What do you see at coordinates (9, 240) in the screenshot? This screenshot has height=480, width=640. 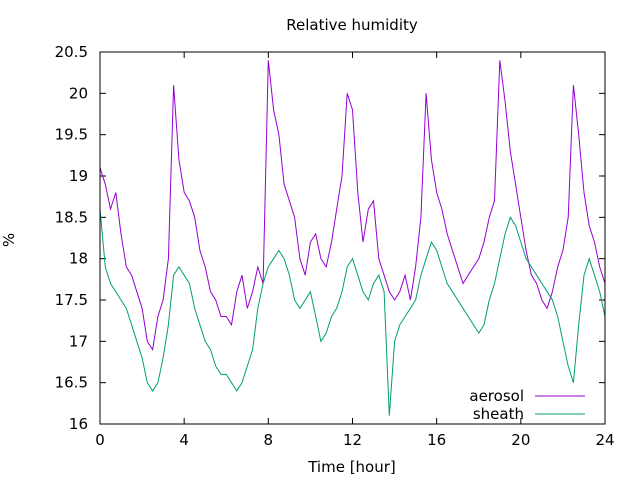 I see `y-axis-label: %` at bounding box center [9, 240].